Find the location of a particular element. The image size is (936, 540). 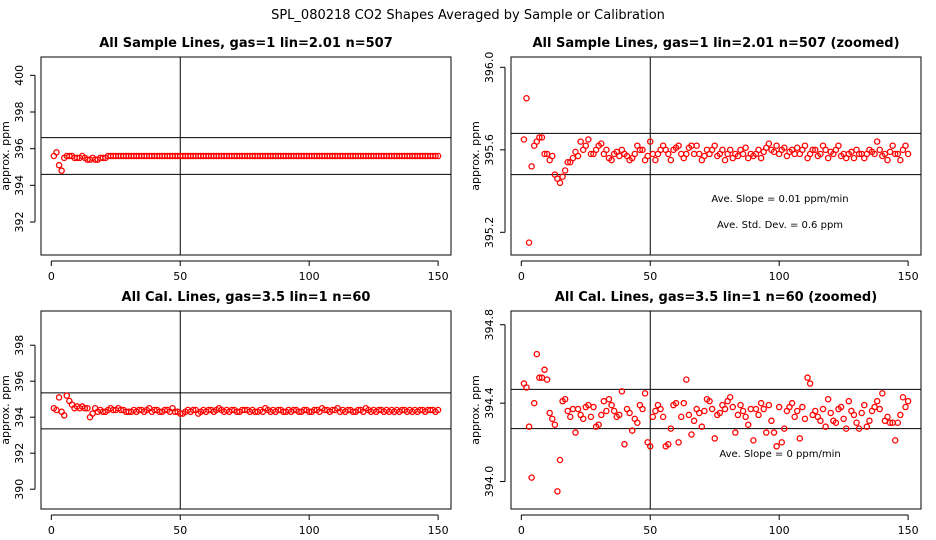

y-tick-label: 394 is located at coordinates (19, 417).